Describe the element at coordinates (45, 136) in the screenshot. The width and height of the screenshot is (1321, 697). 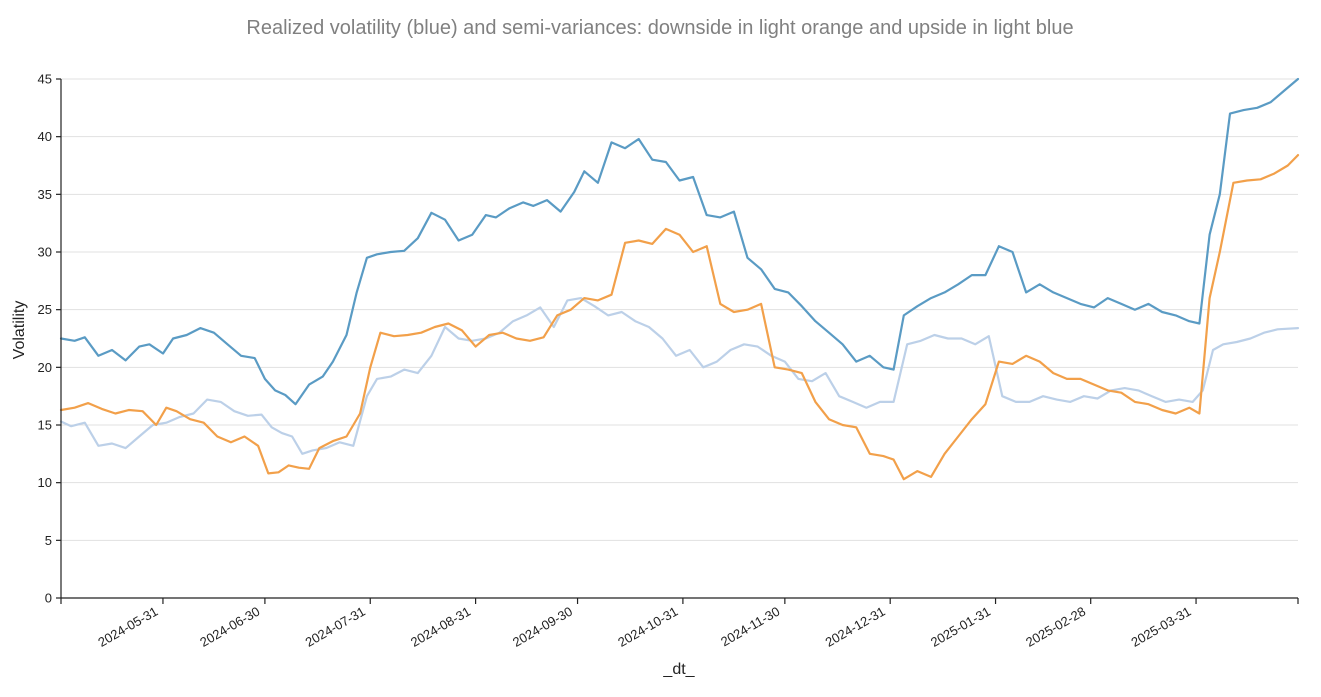
I see `y-tick-label: 40` at that location.